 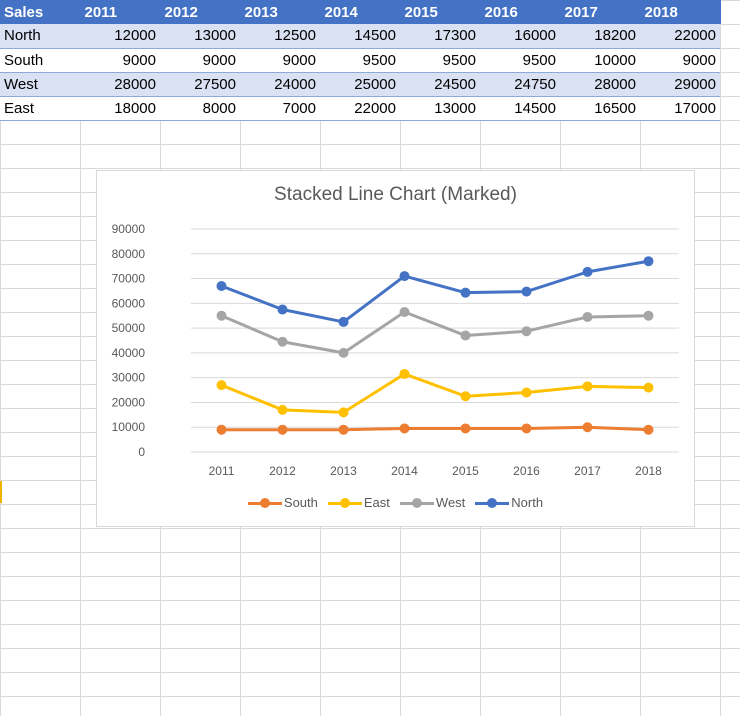 What do you see at coordinates (435, 393) in the screenshot?
I see `series-line-east` at bounding box center [435, 393].